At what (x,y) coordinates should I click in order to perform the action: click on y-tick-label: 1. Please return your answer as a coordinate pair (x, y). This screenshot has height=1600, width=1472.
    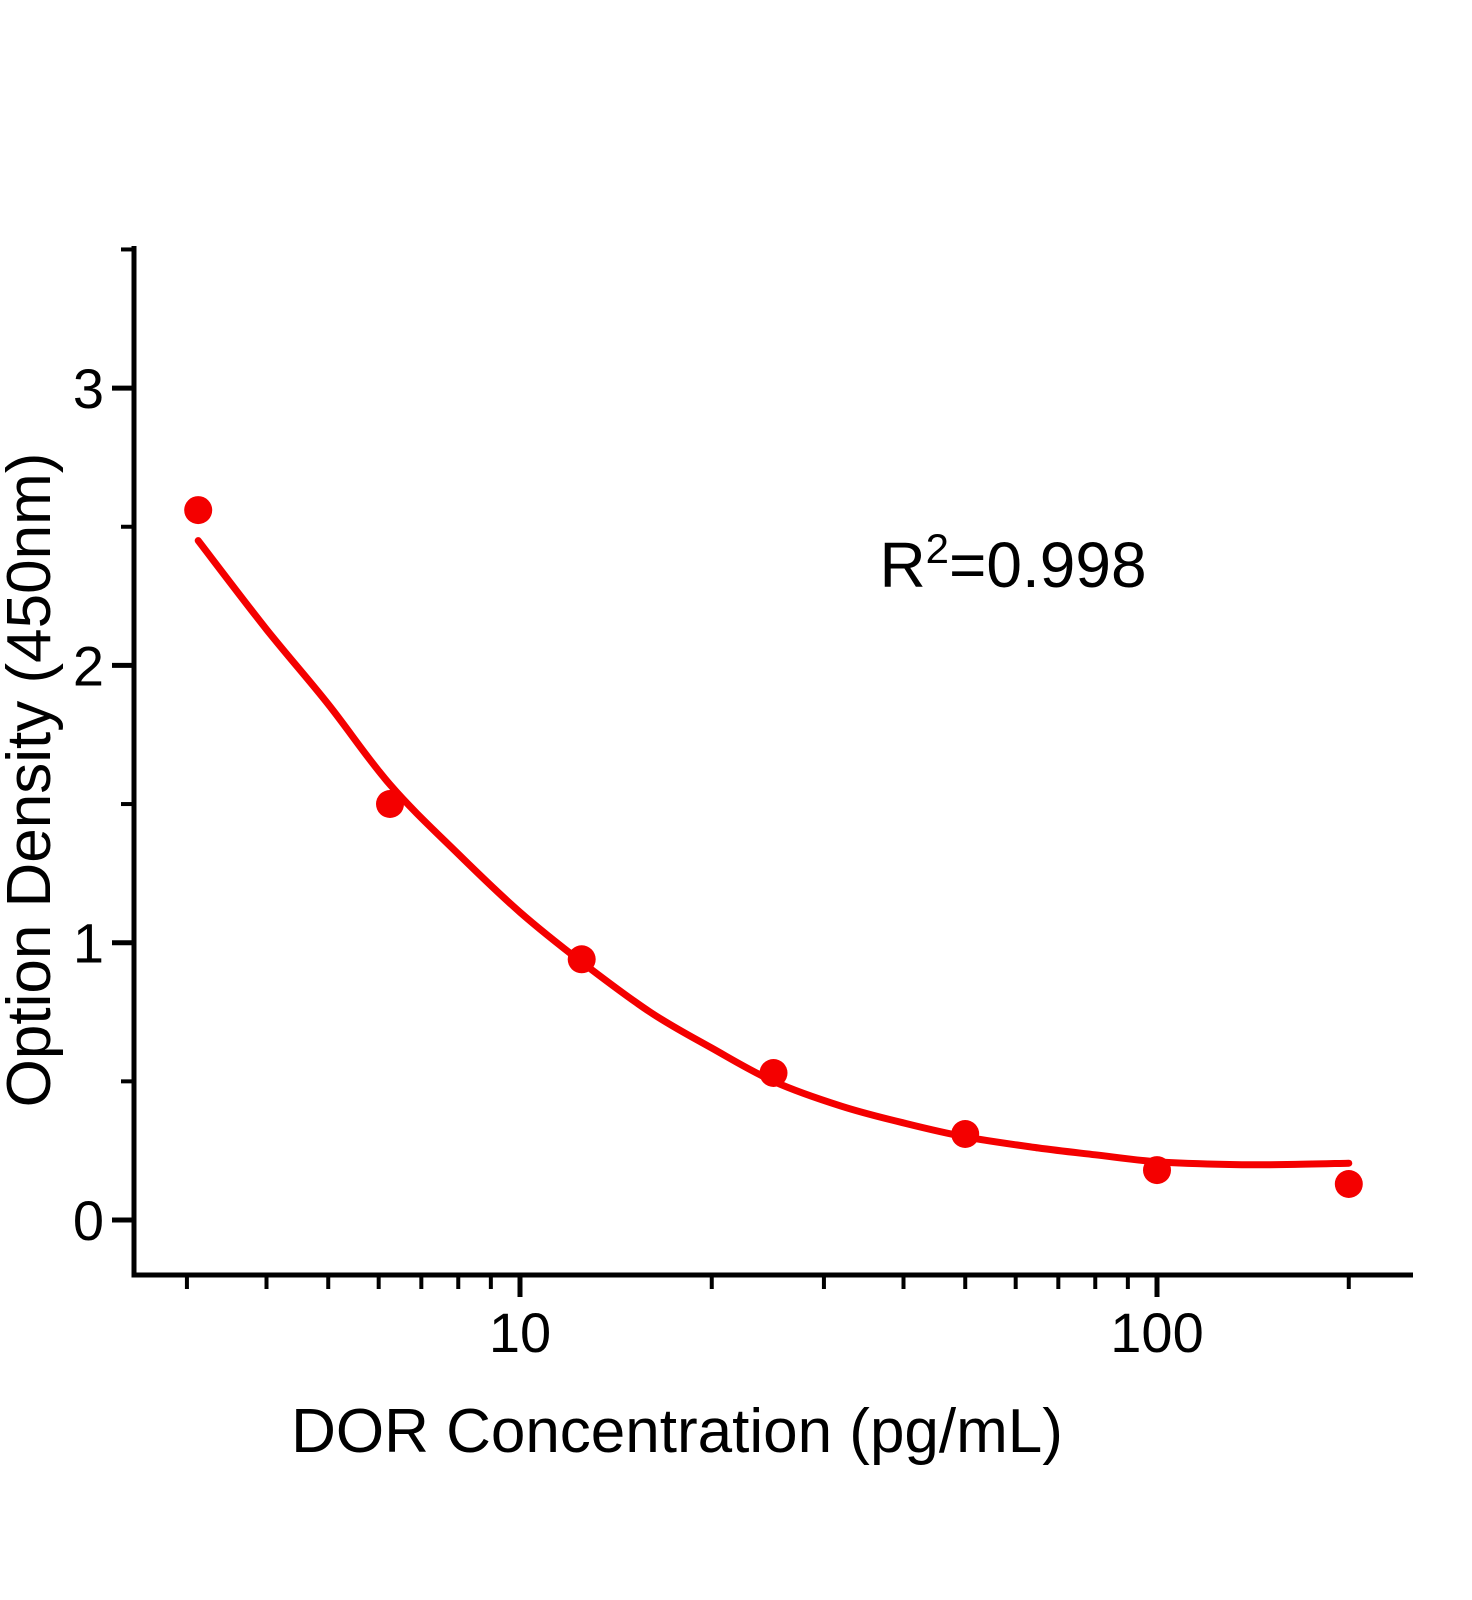
    Looking at the image, I should click on (88, 943).